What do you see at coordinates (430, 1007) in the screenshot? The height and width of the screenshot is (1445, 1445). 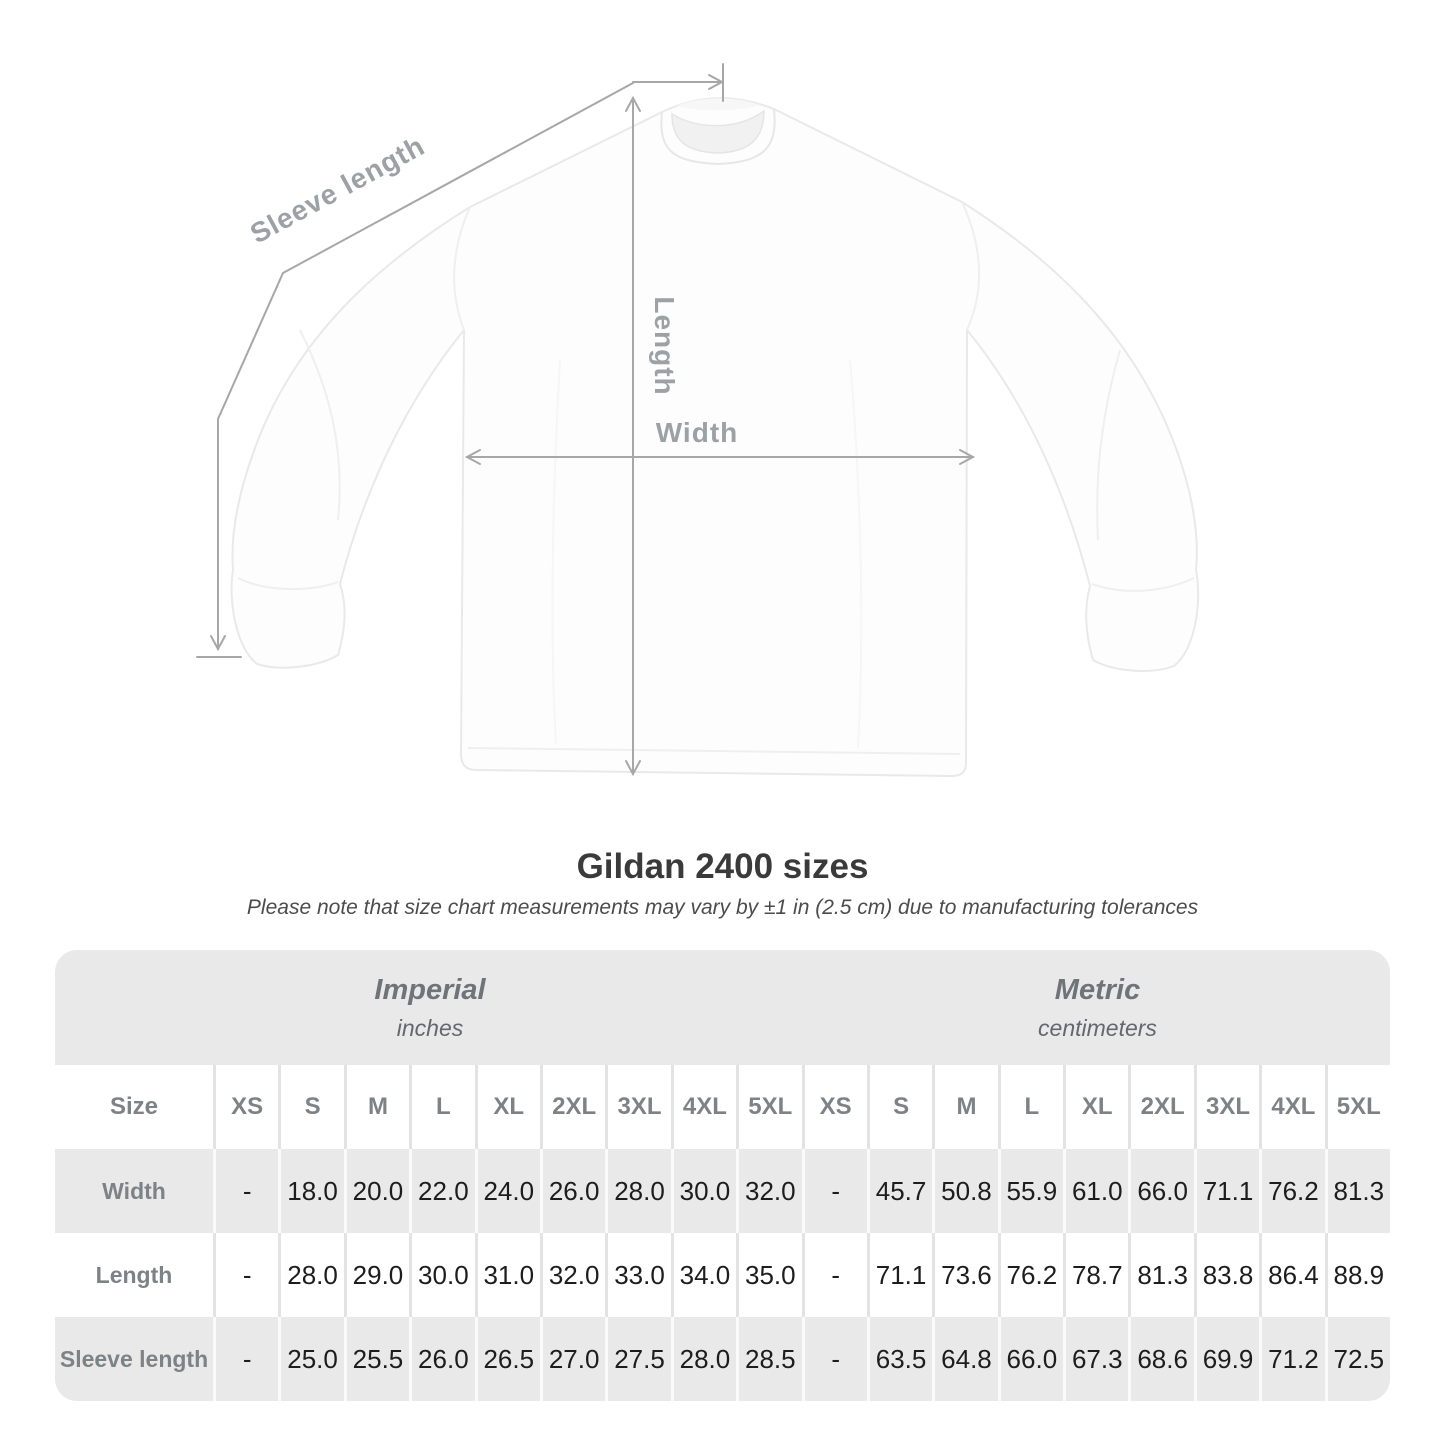 I see `unit-header-imperial: Imperial inches` at bounding box center [430, 1007].